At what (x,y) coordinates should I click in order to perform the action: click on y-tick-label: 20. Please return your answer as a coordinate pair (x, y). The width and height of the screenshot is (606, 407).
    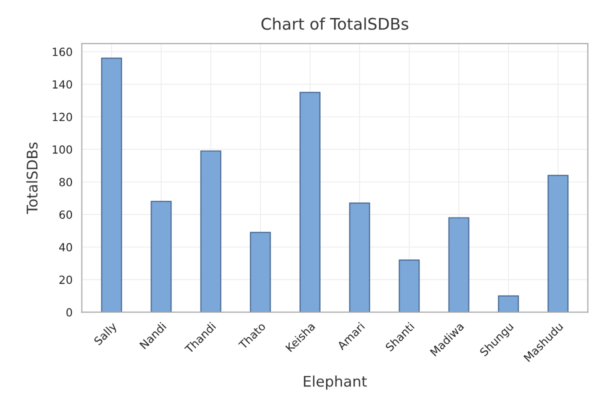
    Looking at the image, I should click on (65, 280).